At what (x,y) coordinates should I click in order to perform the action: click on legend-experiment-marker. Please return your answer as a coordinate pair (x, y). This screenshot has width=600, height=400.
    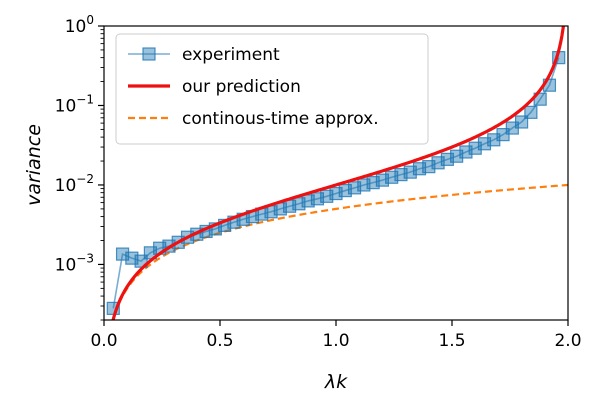
    Looking at the image, I should click on (149, 54).